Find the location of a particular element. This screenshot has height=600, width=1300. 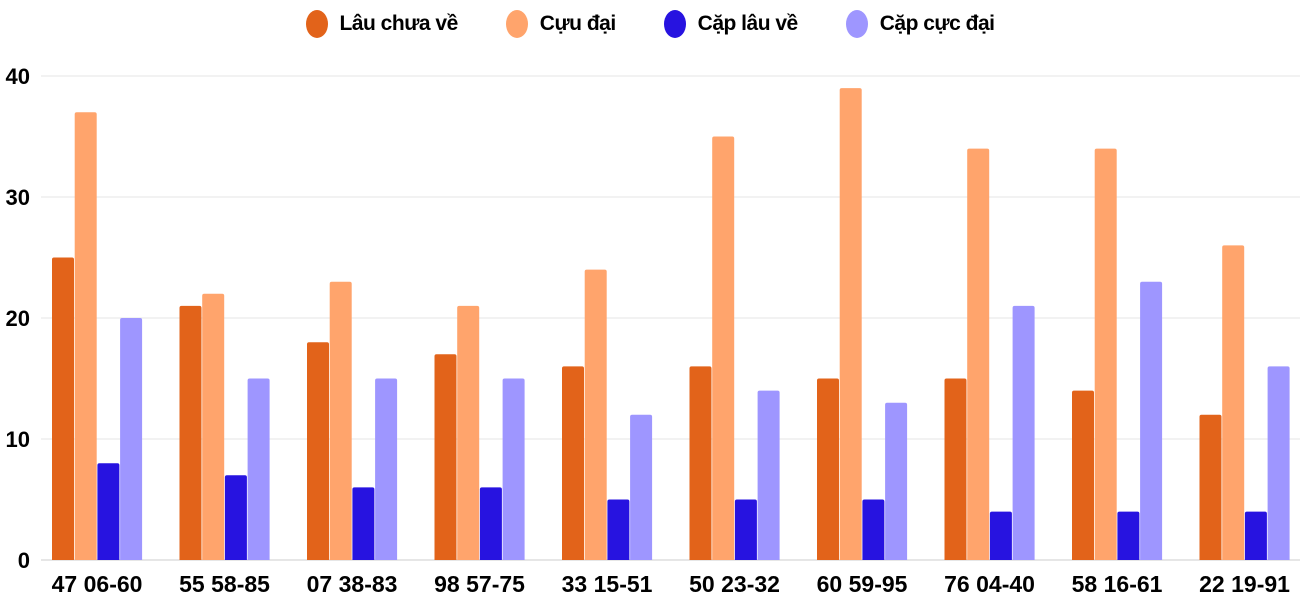

legend-item: Cặp cực đại is located at coordinates (920, 24).